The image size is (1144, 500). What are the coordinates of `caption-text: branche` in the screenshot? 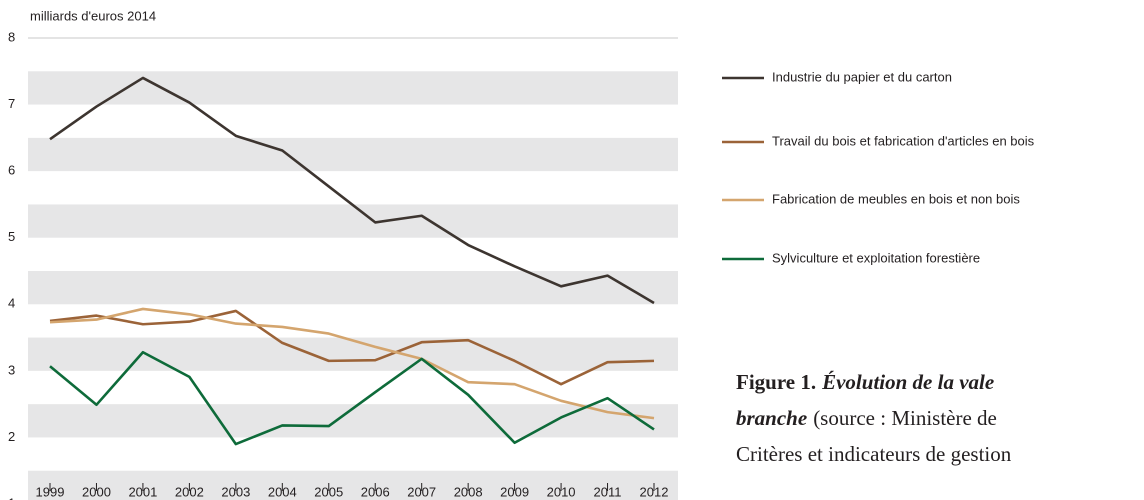 It's located at (771, 418).